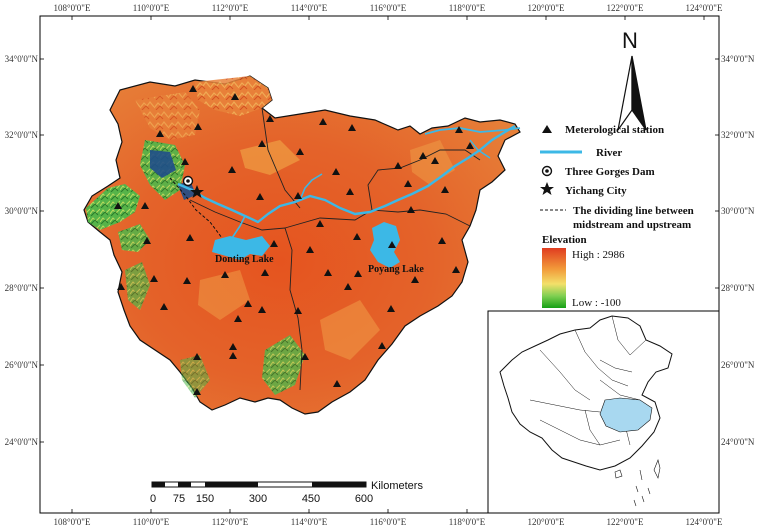 The width and height of the screenshot is (761, 531). I want to click on top-tick-label: 114°0'0"E, so click(309, 8).